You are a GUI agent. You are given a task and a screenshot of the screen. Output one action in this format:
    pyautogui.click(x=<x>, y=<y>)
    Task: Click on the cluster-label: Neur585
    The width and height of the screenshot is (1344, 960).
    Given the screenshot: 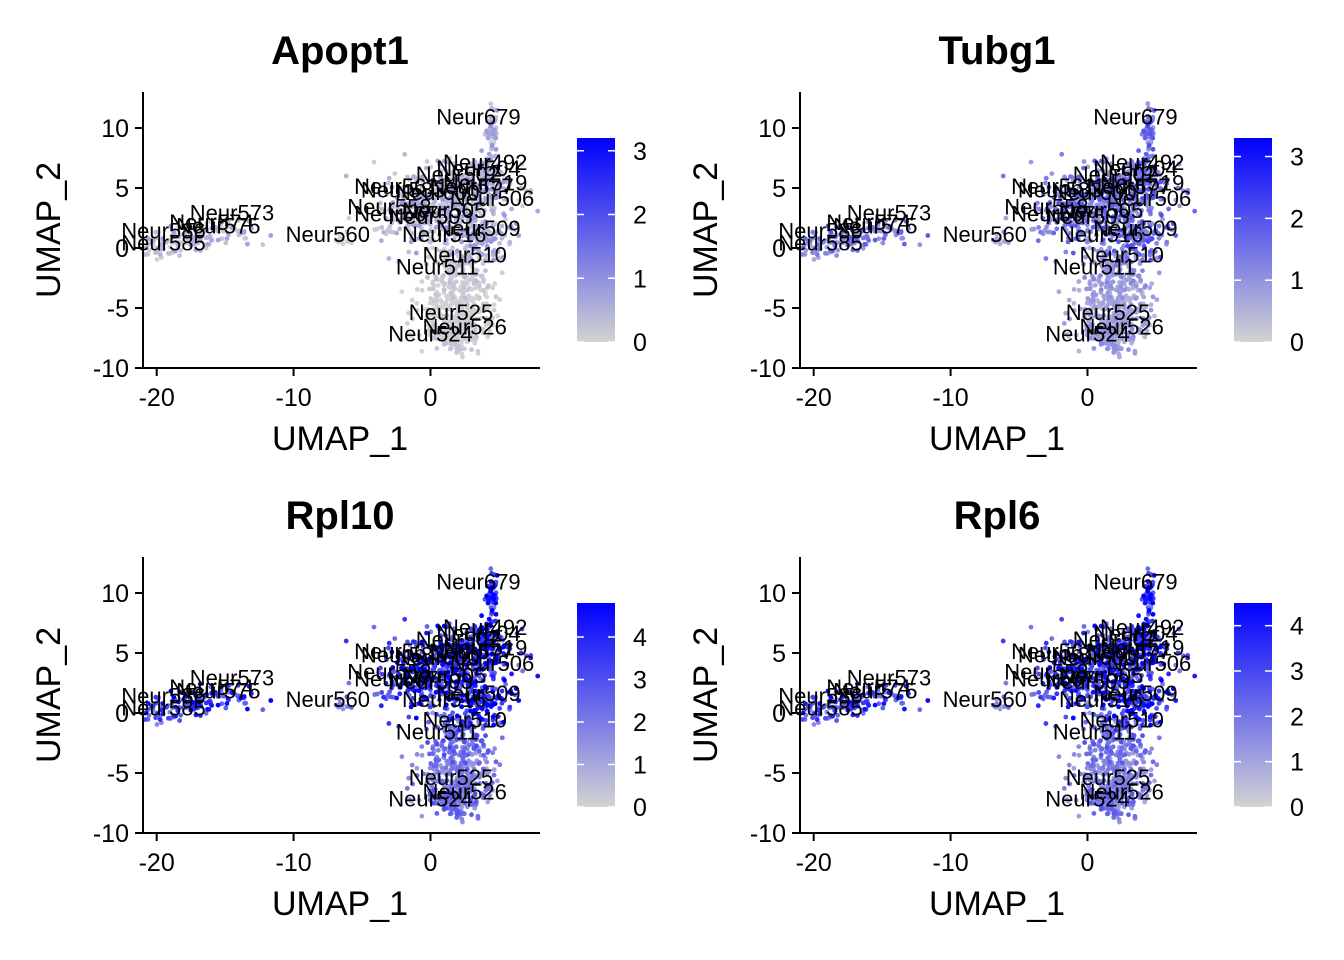 What is the action you would take?
    pyautogui.click(x=163, y=242)
    